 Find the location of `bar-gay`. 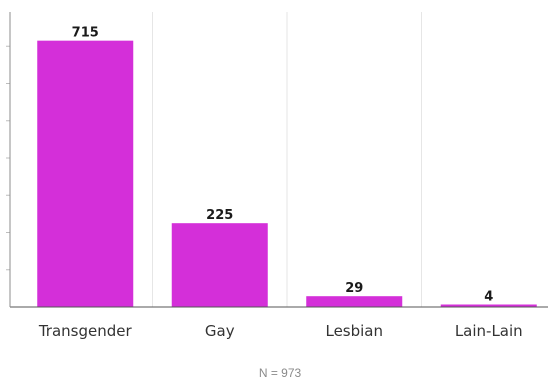

bar-gay is located at coordinates (219, 265).